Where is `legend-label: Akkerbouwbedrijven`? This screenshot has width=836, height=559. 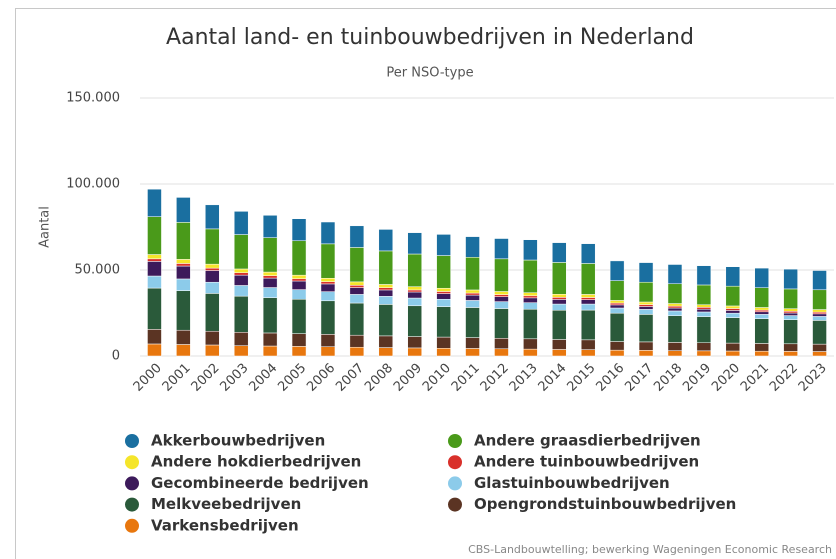 legend-label: Akkerbouwbedrijven is located at coordinates (238, 441).